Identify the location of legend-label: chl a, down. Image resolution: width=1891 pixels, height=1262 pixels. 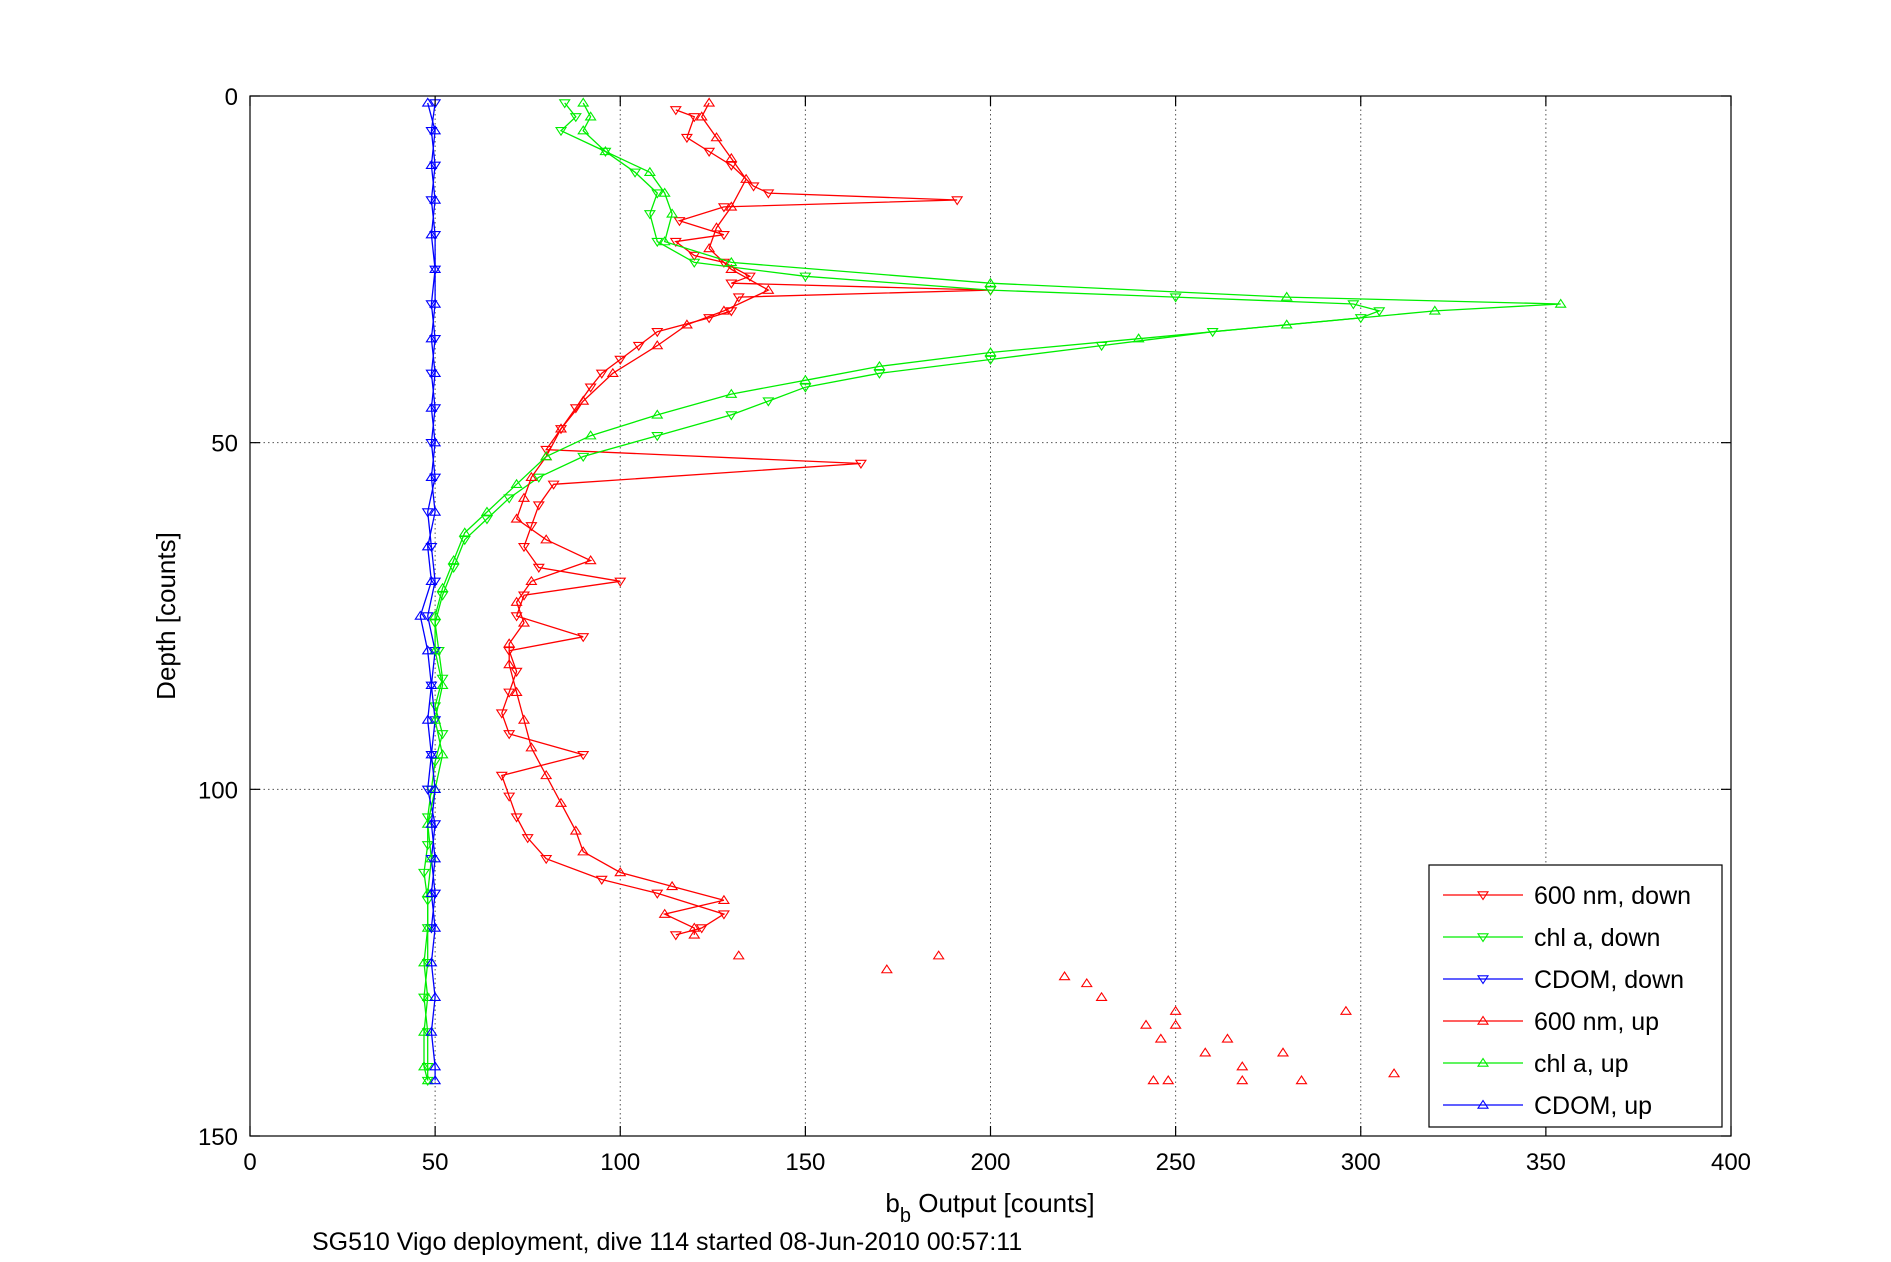
(1597, 938).